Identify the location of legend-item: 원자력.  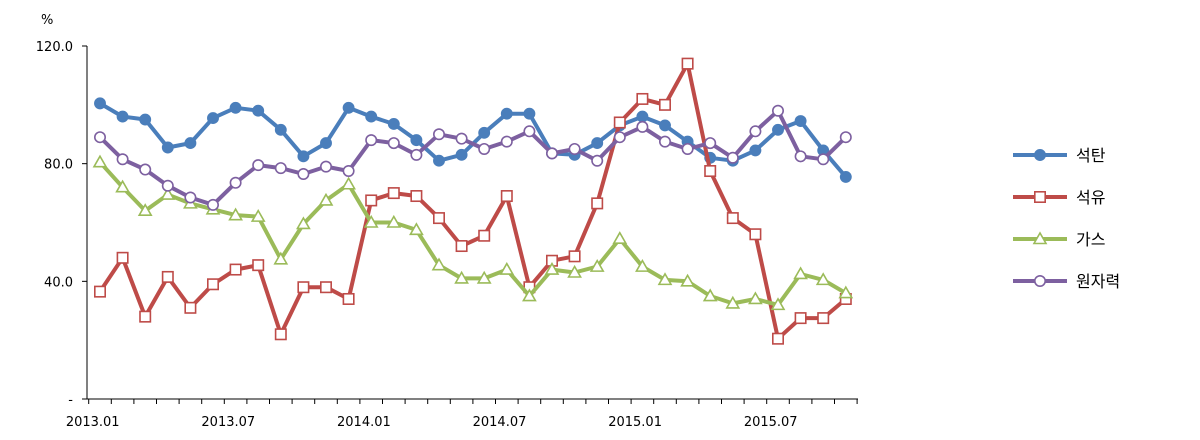
(1066, 281).